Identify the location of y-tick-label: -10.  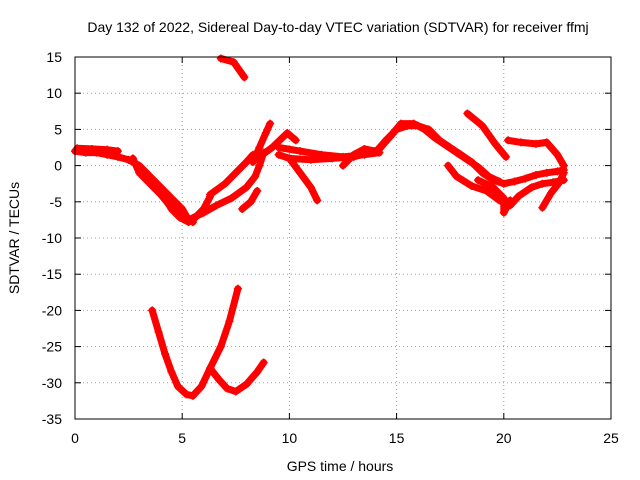
(52, 238).